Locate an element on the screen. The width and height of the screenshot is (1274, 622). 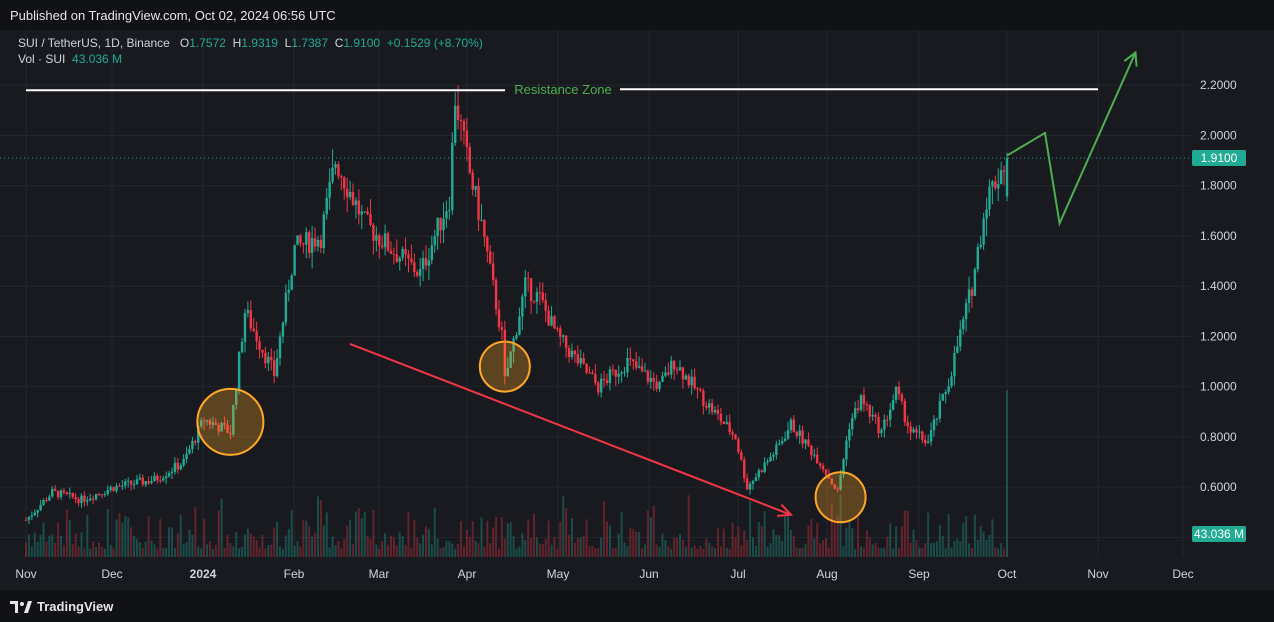
projection-path is located at coordinates (1071, 139).